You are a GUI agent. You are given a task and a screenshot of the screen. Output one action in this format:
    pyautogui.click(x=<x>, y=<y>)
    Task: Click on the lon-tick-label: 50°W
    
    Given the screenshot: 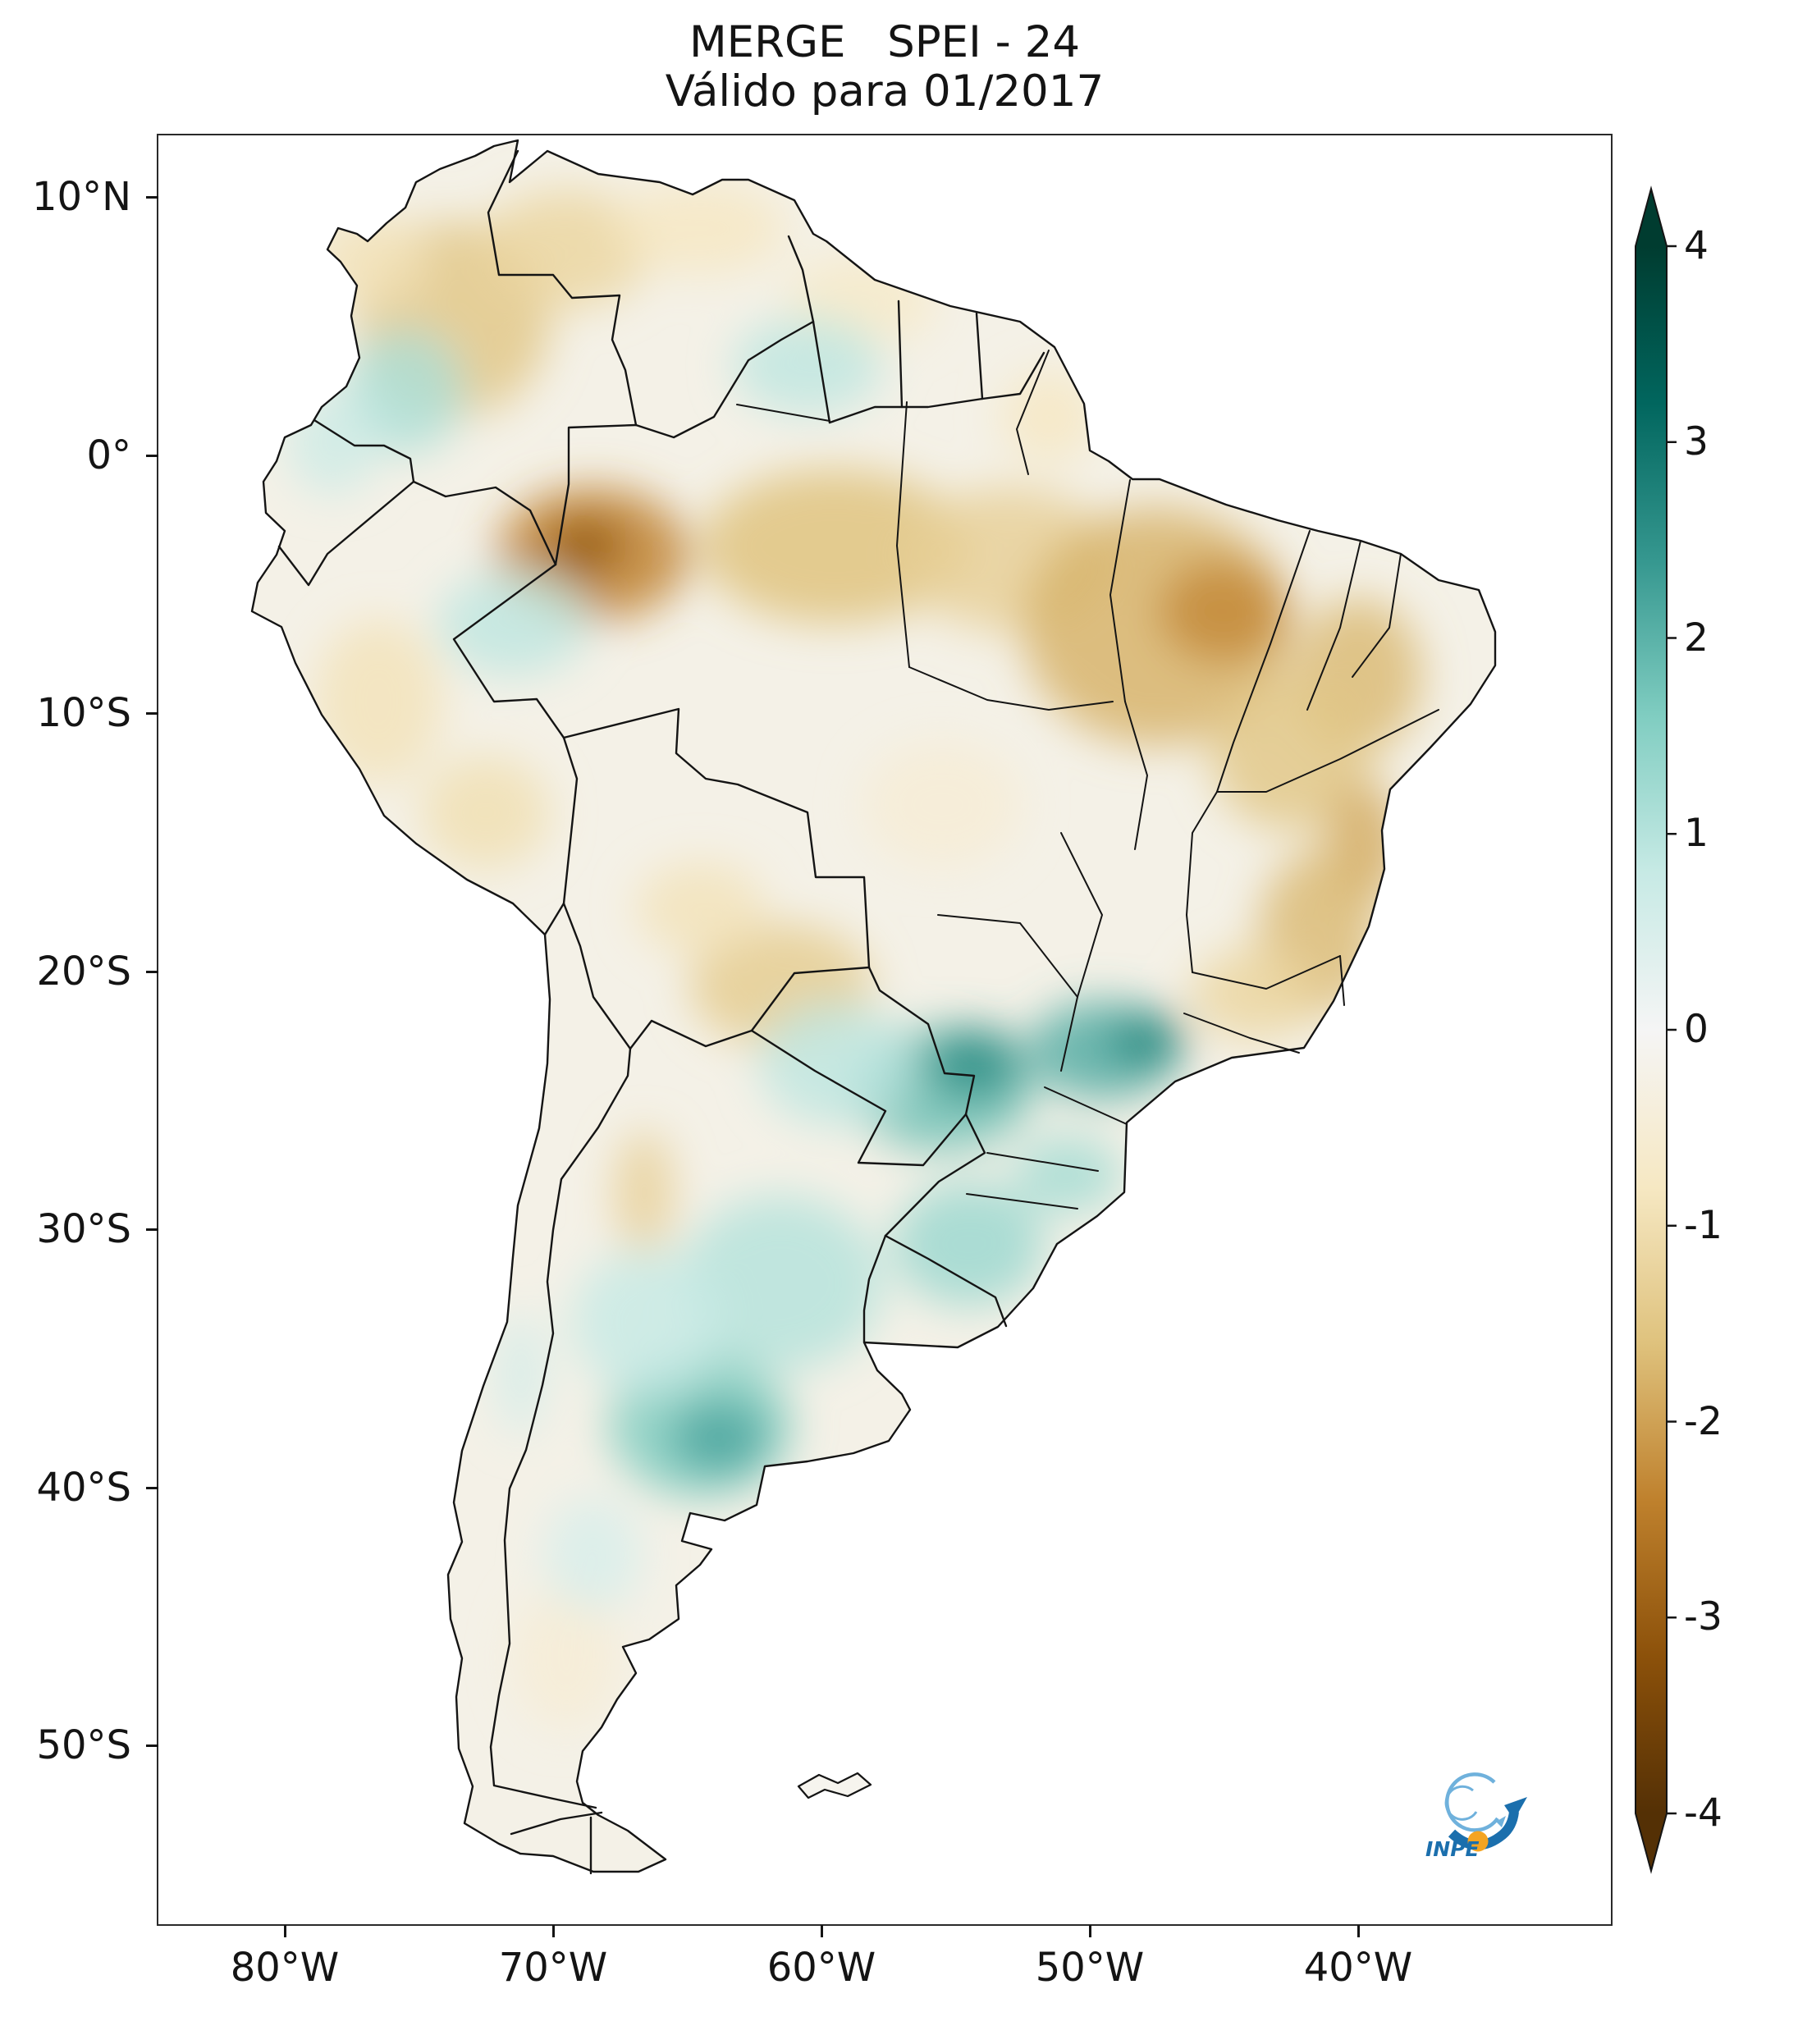 What is the action you would take?
    pyautogui.click(x=1090, y=1968)
    